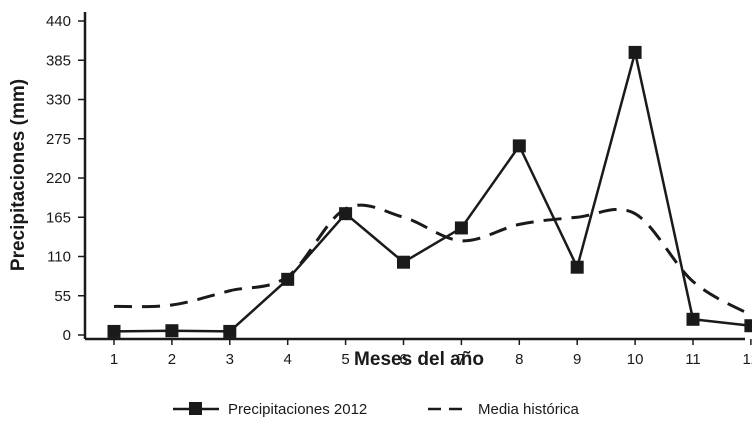 The height and width of the screenshot is (442, 752). Describe the element at coordinates (230, 359) in the screenshot. I see `x-tick-label: 3` at that location.